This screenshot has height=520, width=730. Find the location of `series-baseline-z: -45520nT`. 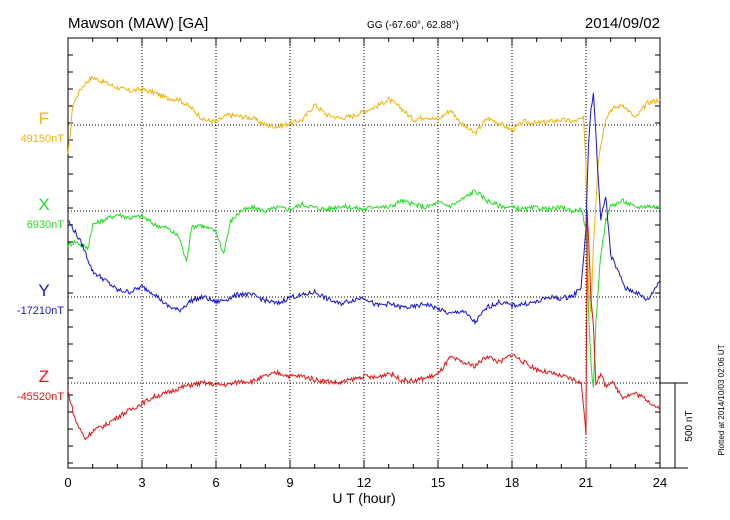

series-baseline-z: -45520nT is located at coordinates (40, 397).